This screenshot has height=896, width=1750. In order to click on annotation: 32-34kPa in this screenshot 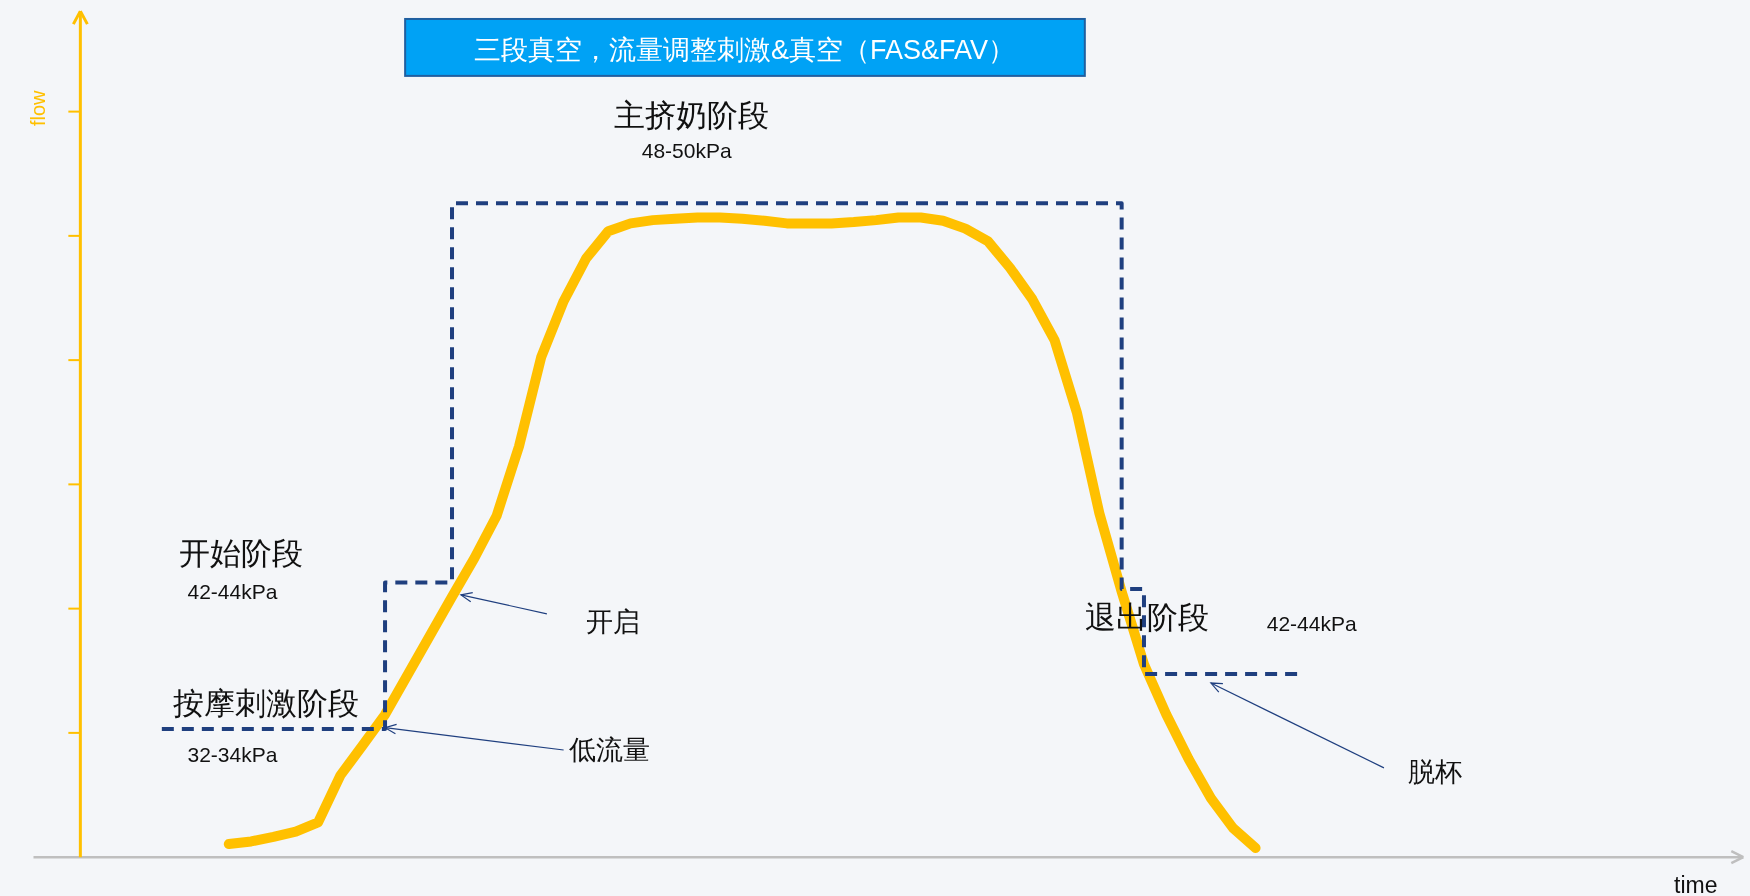, I will do `click(232, 755)`.